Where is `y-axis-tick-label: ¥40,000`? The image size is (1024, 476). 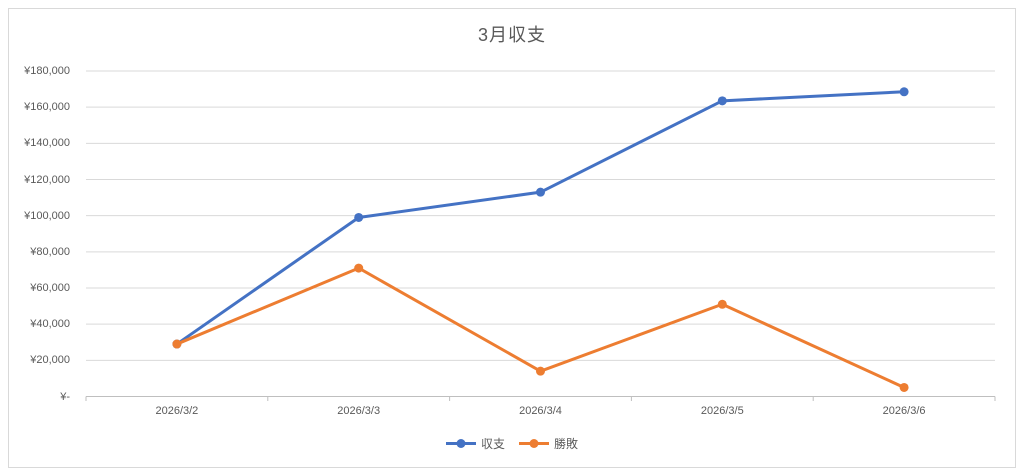
y-axis-tick-label: ¥40,000 is located at coordinates (50, 324).